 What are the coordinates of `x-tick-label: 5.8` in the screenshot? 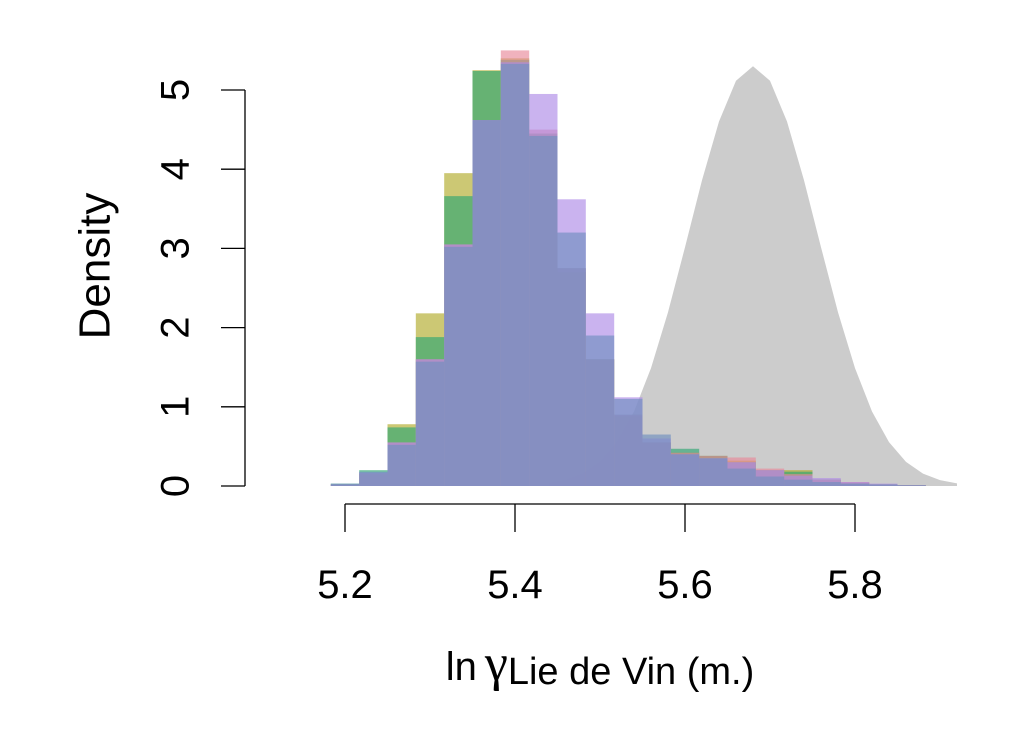 It's located at (855, 585).